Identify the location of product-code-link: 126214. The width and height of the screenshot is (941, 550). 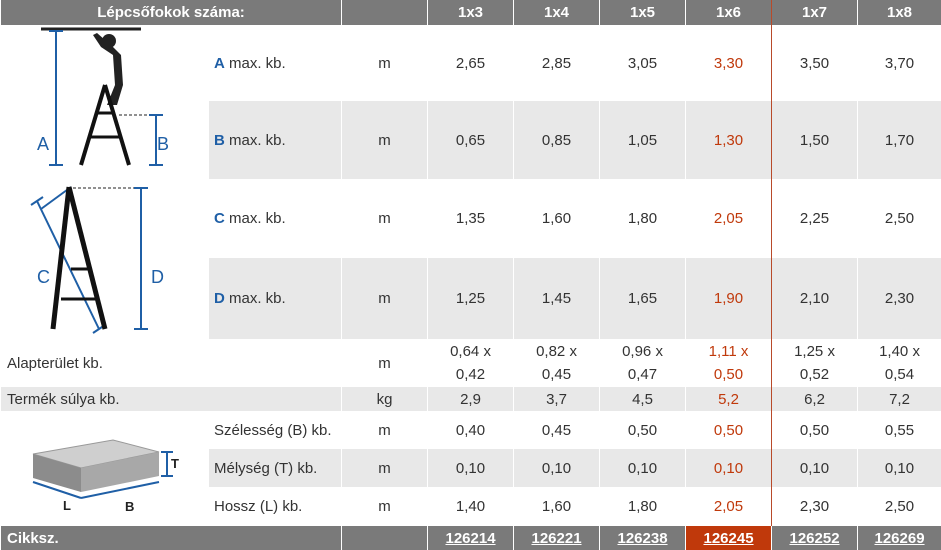
(471, 538).